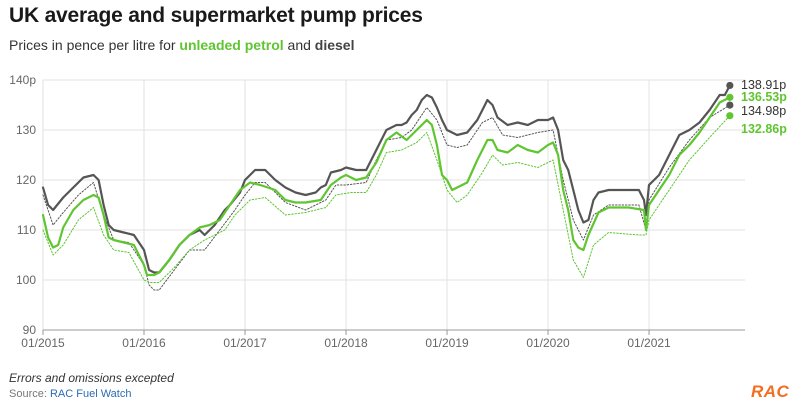 The width and height of the screenshot is (805, 405). Describe the element at coordinates (763, 111) in the screenshot. I see `end-value-label: 134.98p` at that location.